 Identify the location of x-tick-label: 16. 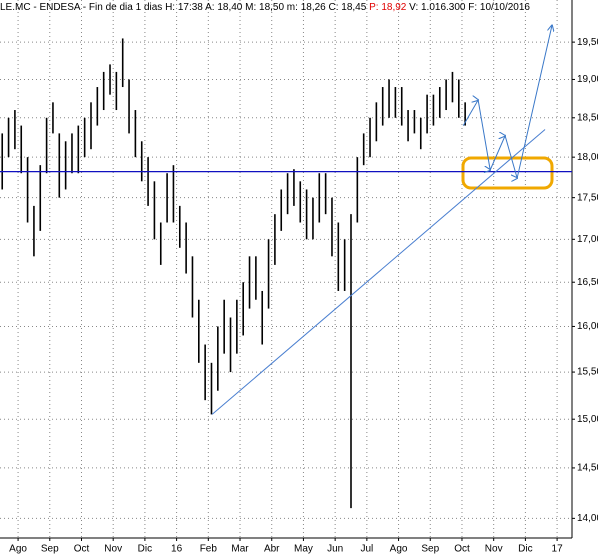
(177, 549).